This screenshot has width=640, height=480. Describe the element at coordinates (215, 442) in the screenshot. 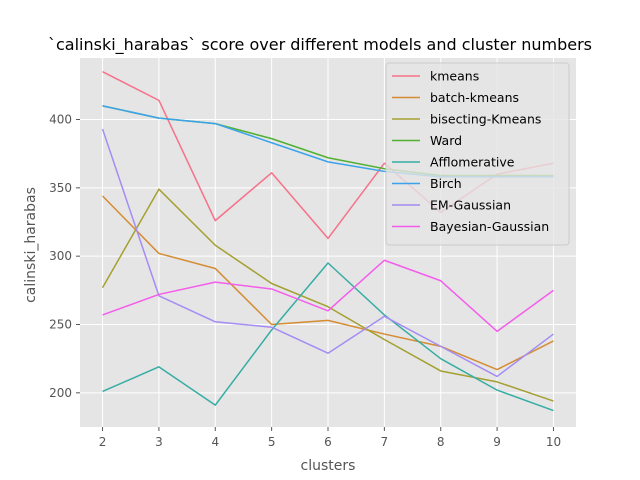

I see `x-tick-label: 4` at that location.